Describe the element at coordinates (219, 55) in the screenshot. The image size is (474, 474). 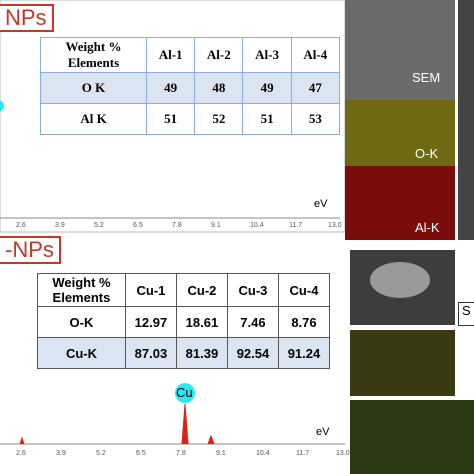
I see `table-cell: Al-2` at that location.